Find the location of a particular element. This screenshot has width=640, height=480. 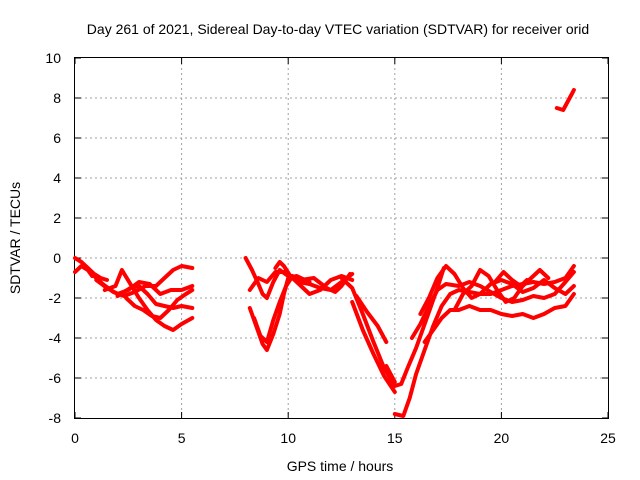

series-line-c8 is located at coordinates (497, 290).